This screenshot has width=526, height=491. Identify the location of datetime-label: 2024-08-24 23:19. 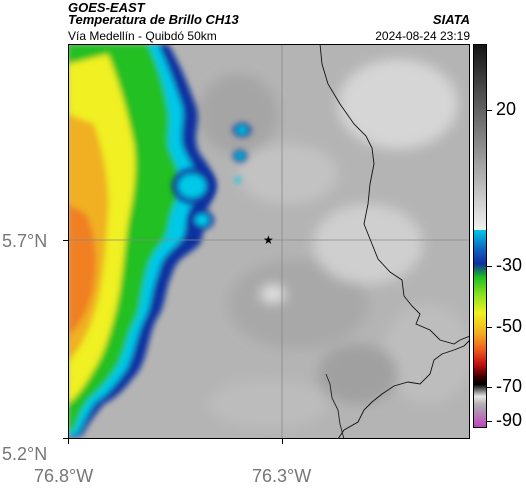
(422, 36).